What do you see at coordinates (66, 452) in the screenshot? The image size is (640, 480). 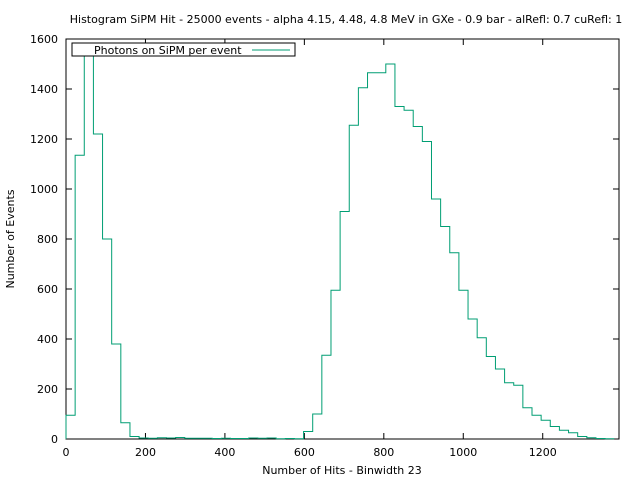 I see `x-tick-label: 0` at bounding box center [66, 452].